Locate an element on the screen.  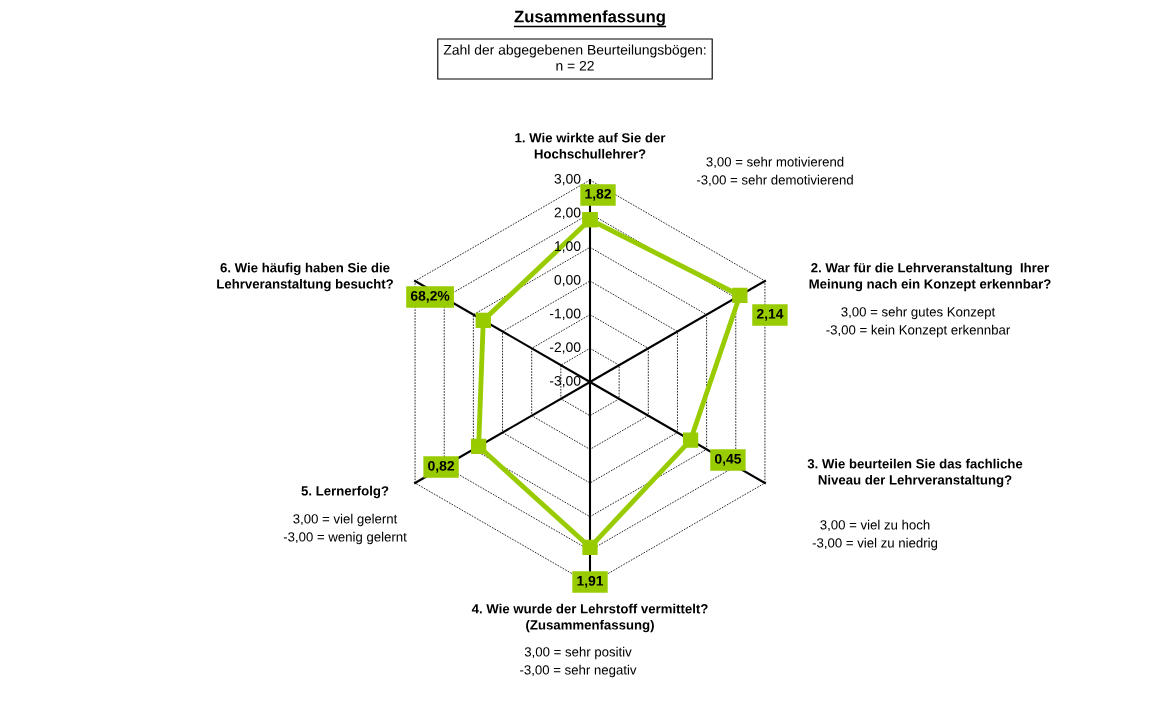
y-tick-label: -1,00 is located at coordinates (565, 314).